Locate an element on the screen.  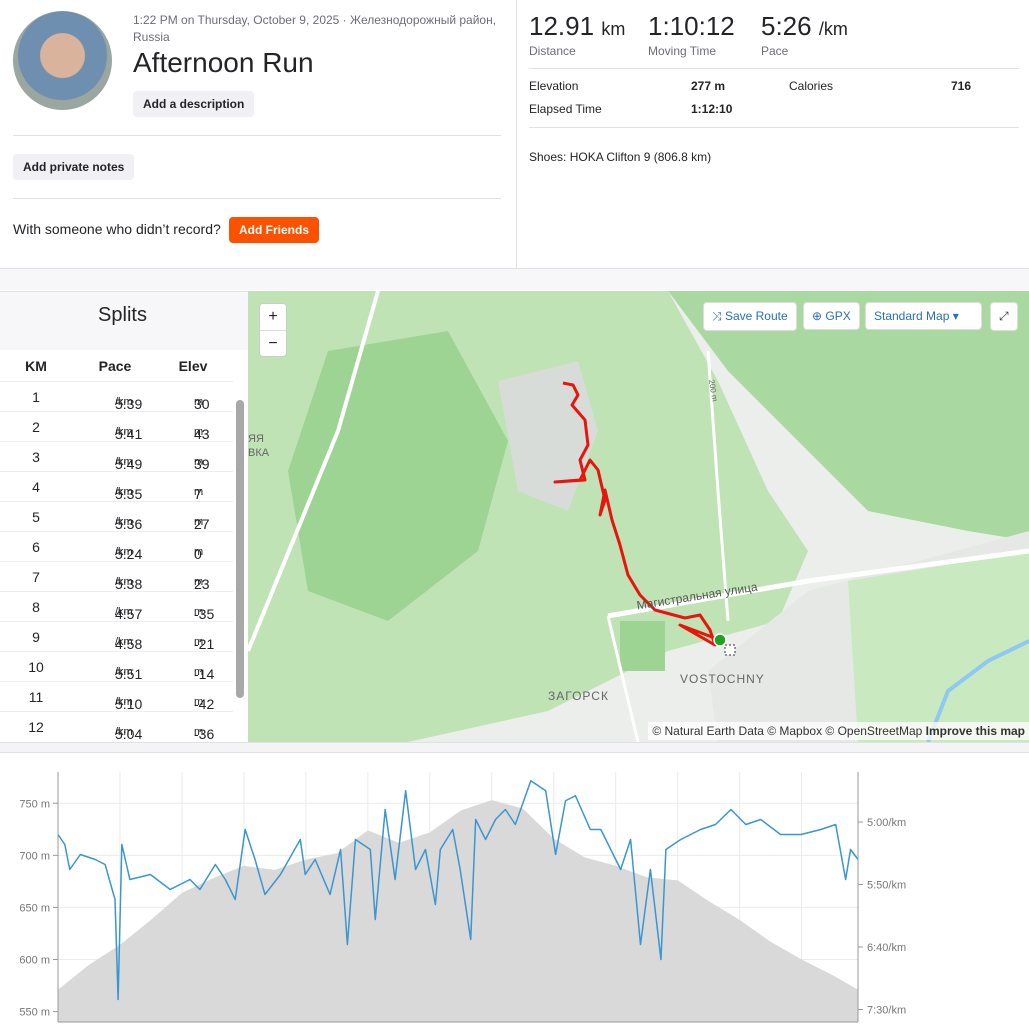
stat-number: 1:10:12 is located at coordinates (691, 26).